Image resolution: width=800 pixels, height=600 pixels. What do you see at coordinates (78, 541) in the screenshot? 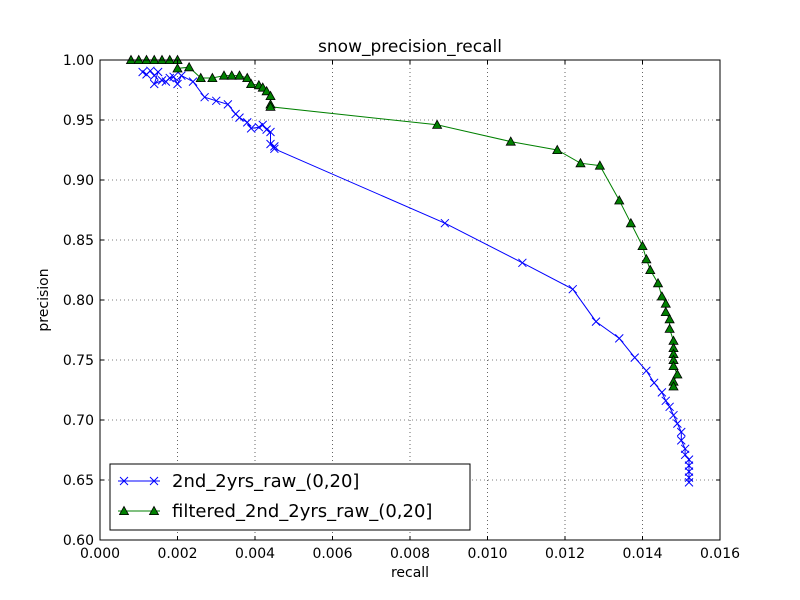
I see `y-tick-label: 0.60` at bounding box center [78, 541].